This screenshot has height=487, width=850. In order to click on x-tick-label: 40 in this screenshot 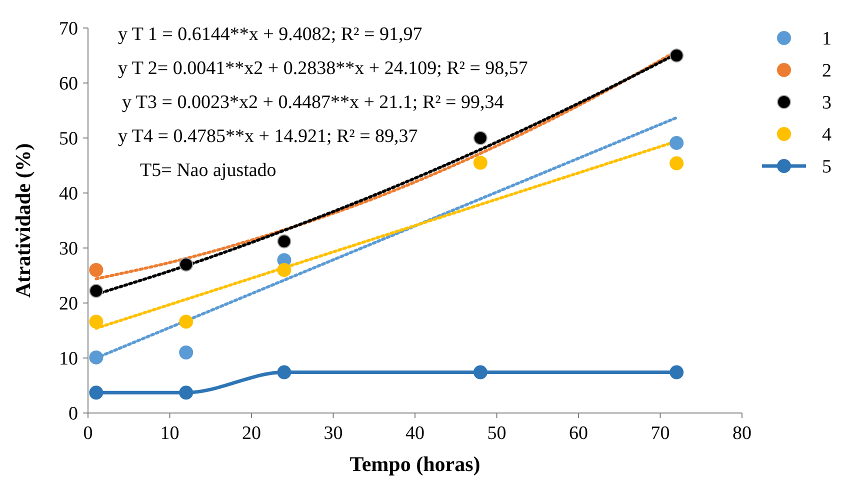, I will do `click(415, 433)`.